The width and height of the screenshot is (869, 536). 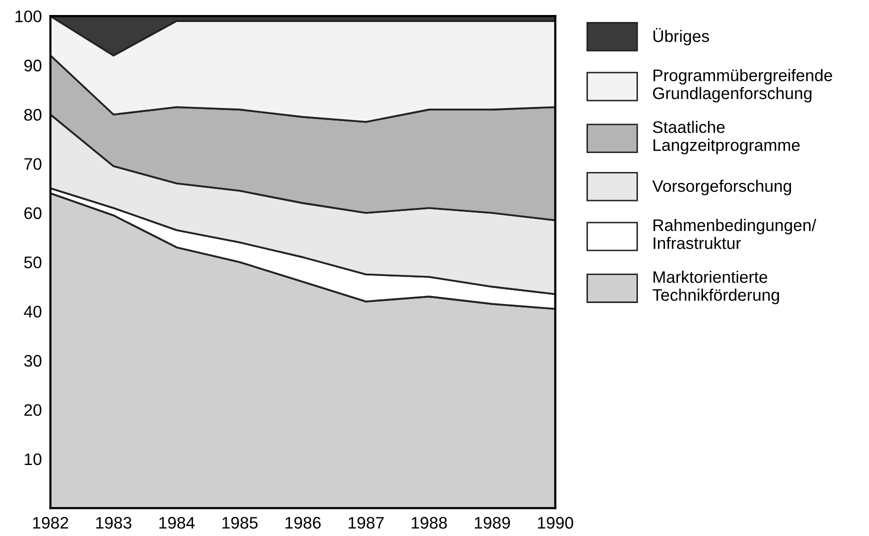 I want to click on legend-label: Übriges, so click(x=681, y=37).